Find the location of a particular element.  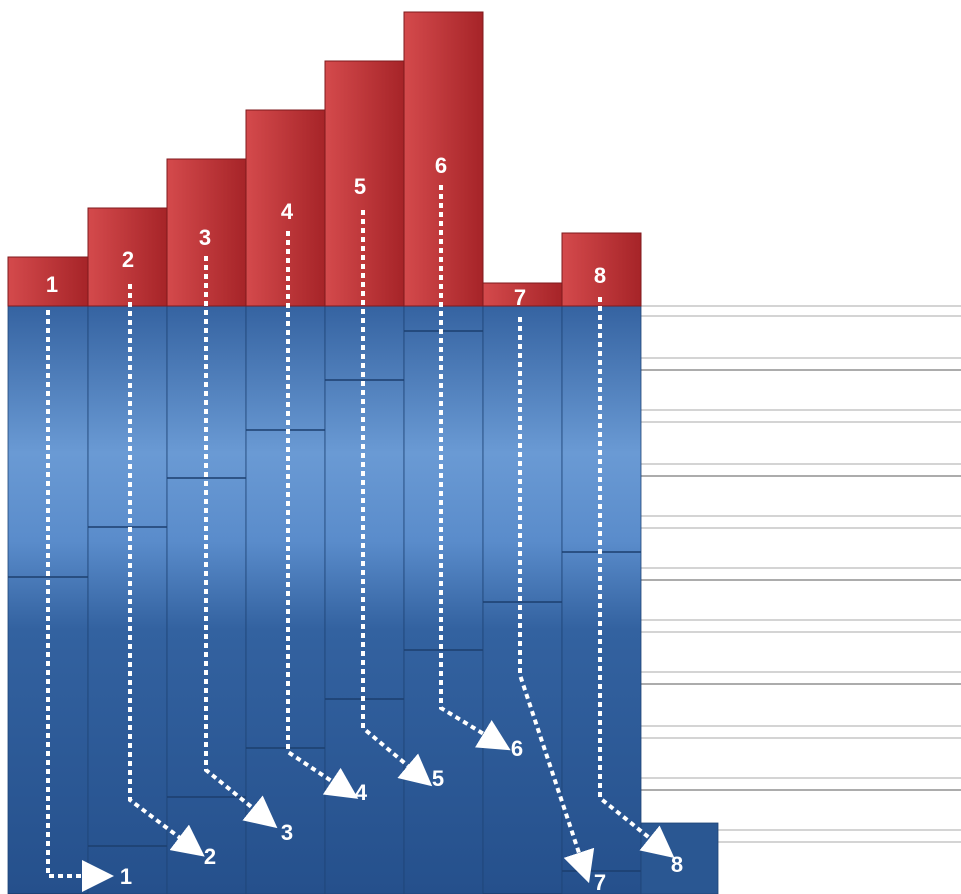

bottom-label: 5 is located at coordinates (438, 778).